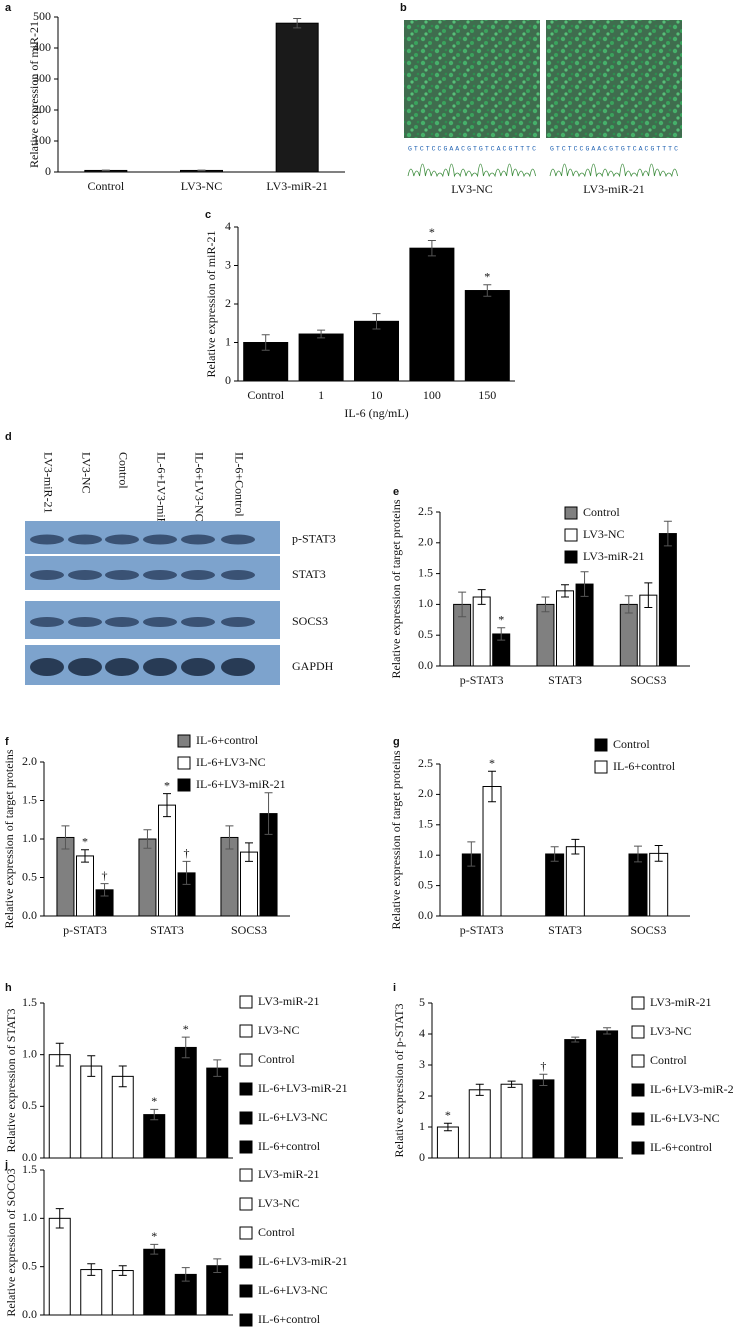  I want to click on x-axis-title: IL-6 (ng/mL), so click(376, 413).